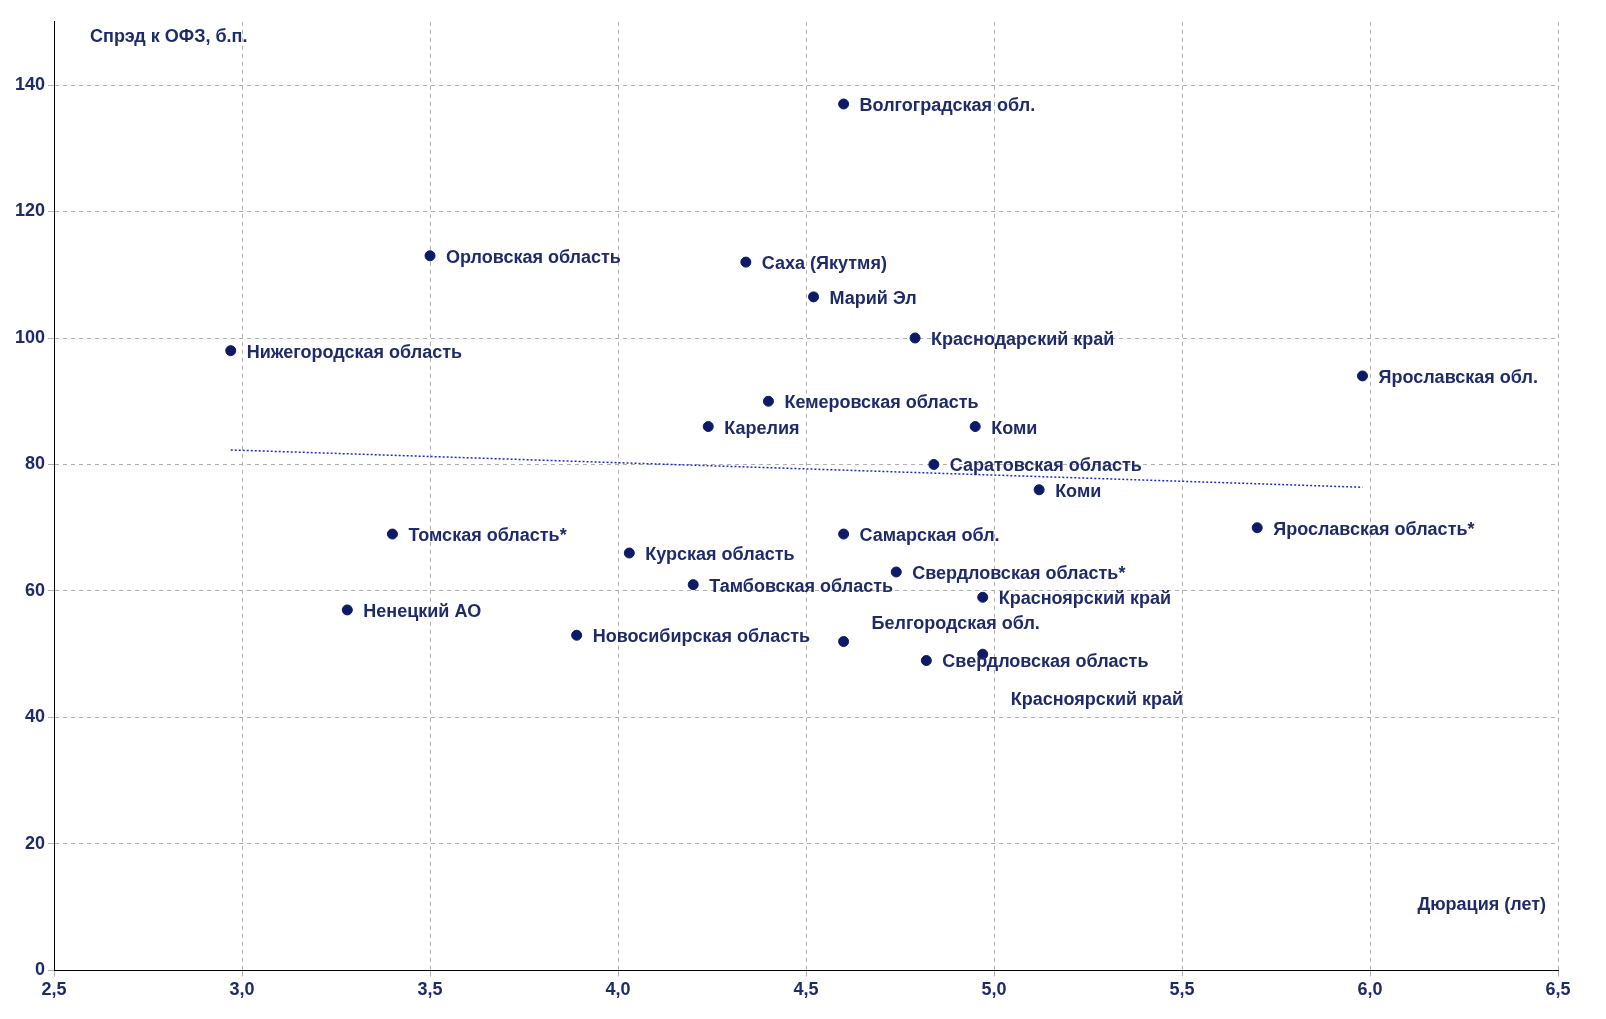  I want to click on x-tick-label: 3,5, so click(430, 989).